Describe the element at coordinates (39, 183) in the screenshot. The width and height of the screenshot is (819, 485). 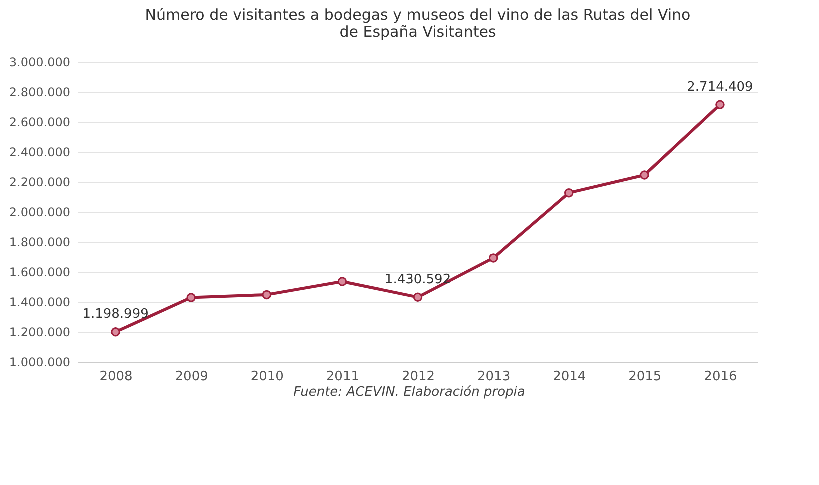
I see `y-tick-label: 2.200.000` at that location.